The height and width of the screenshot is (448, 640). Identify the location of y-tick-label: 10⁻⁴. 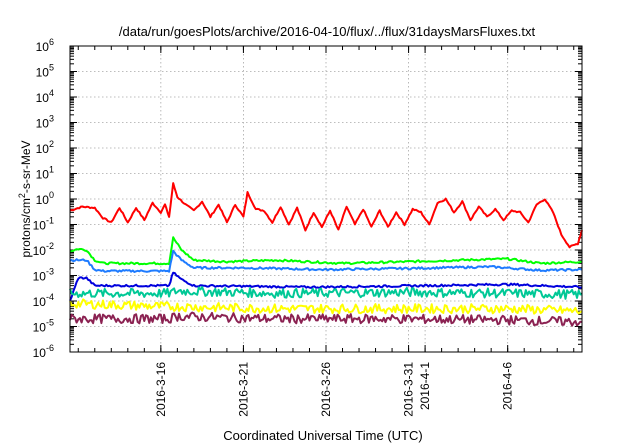
(43, 300).